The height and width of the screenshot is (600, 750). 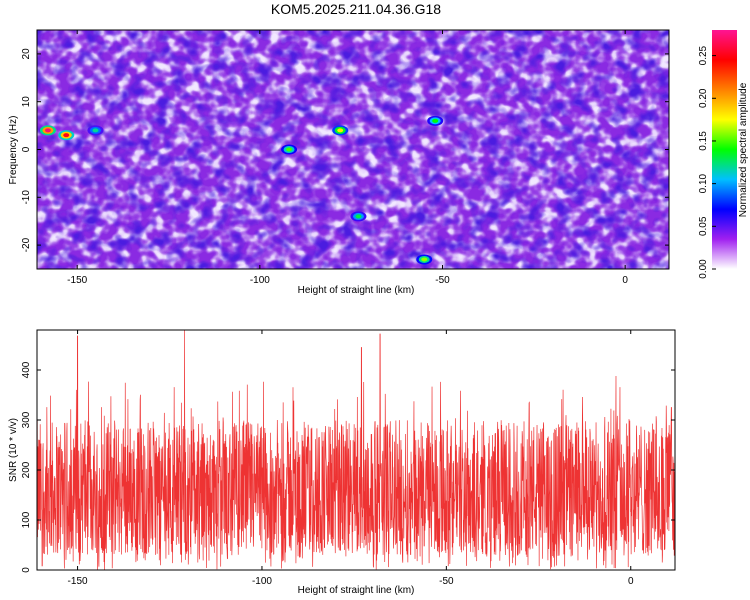 What do you see at coordinates (13, 450) in the screenshot?
I see `bottom-y-axis-label: SNR (10 * v/v)` at bounding box center [13, 450].